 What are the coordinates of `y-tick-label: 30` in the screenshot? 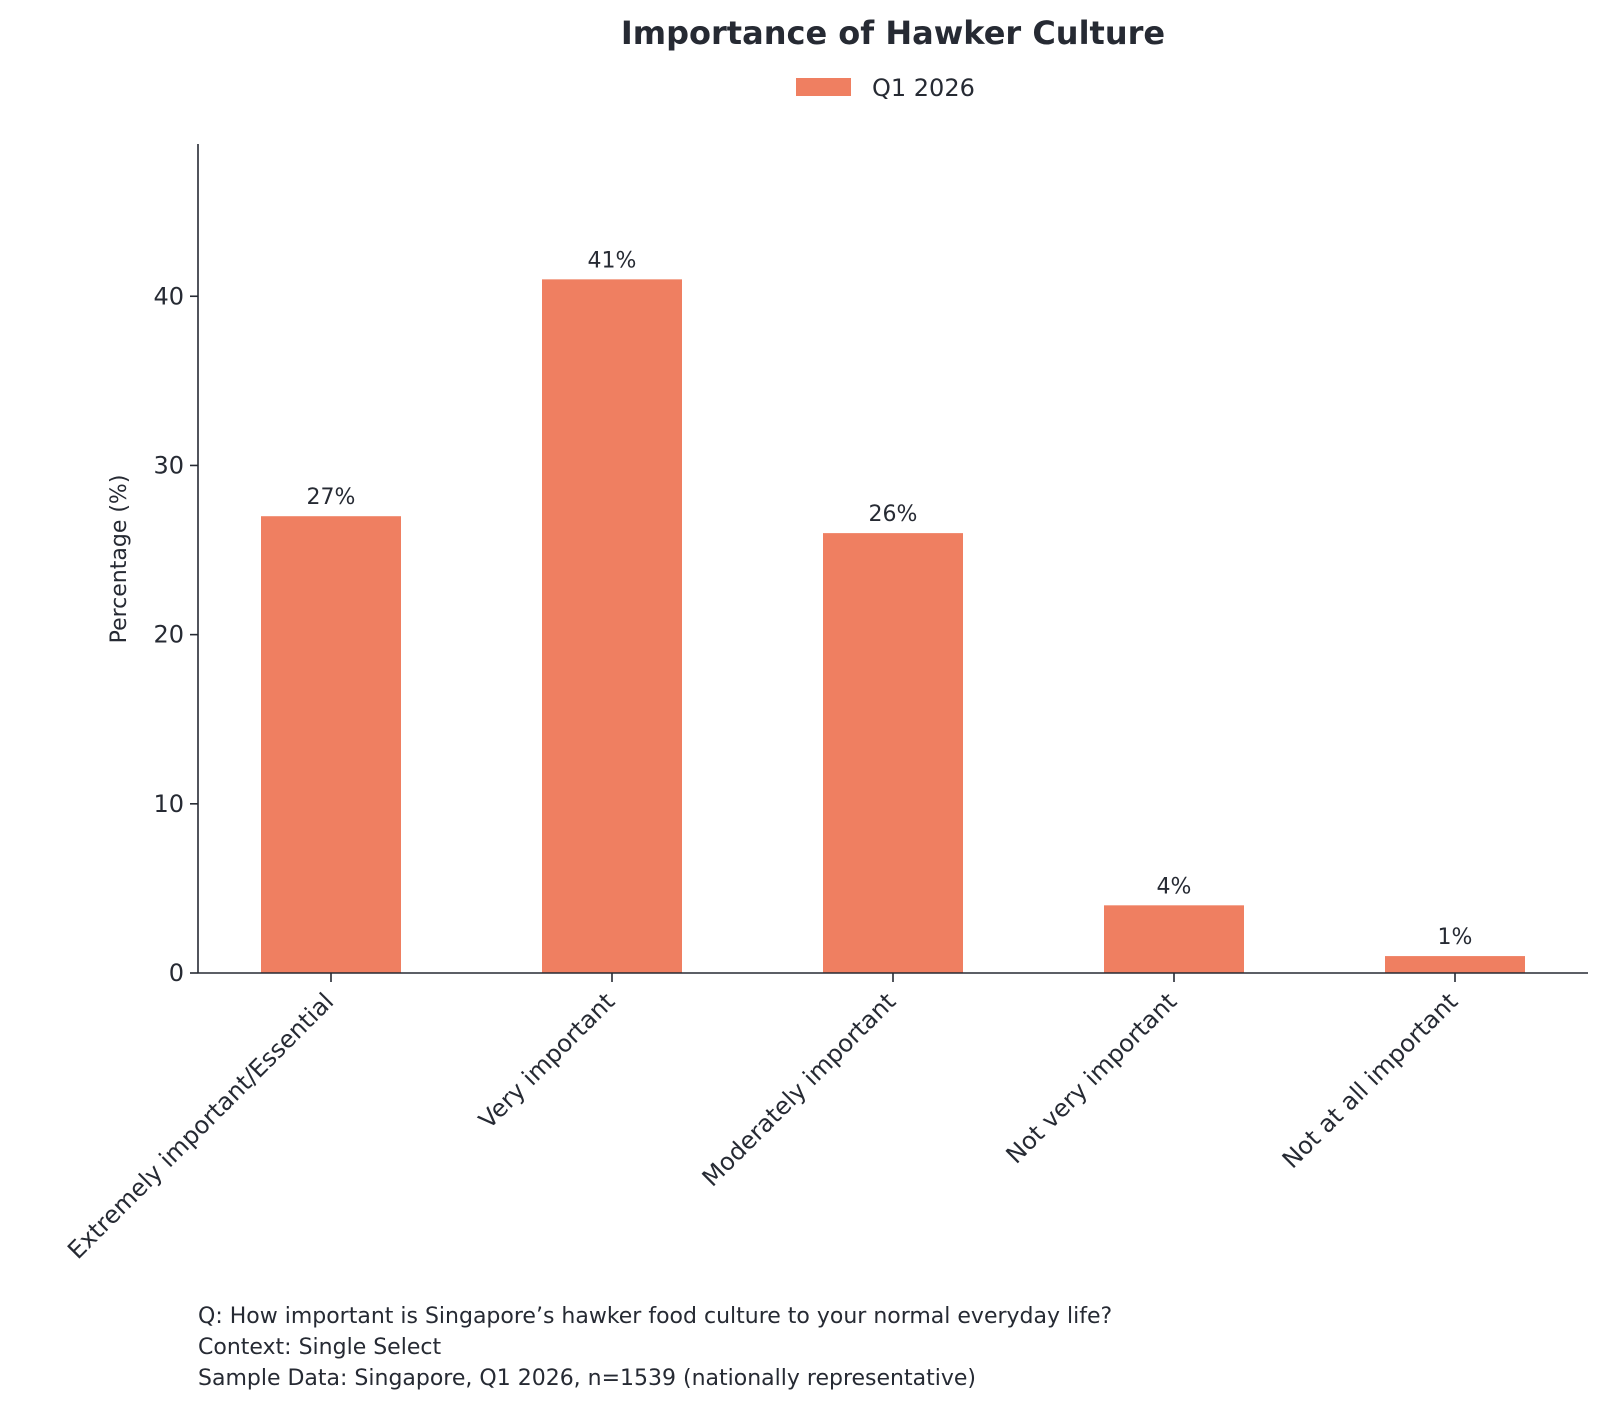 It's located at (168, 465).